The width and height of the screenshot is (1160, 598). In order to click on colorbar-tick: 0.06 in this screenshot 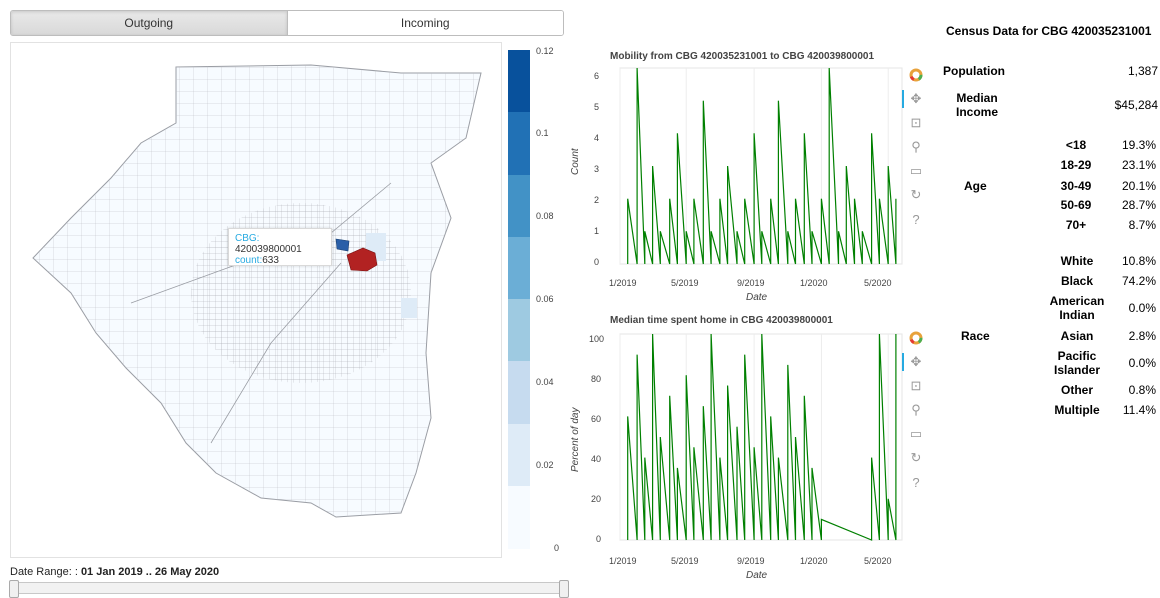, I will do `click(545, 299)`.